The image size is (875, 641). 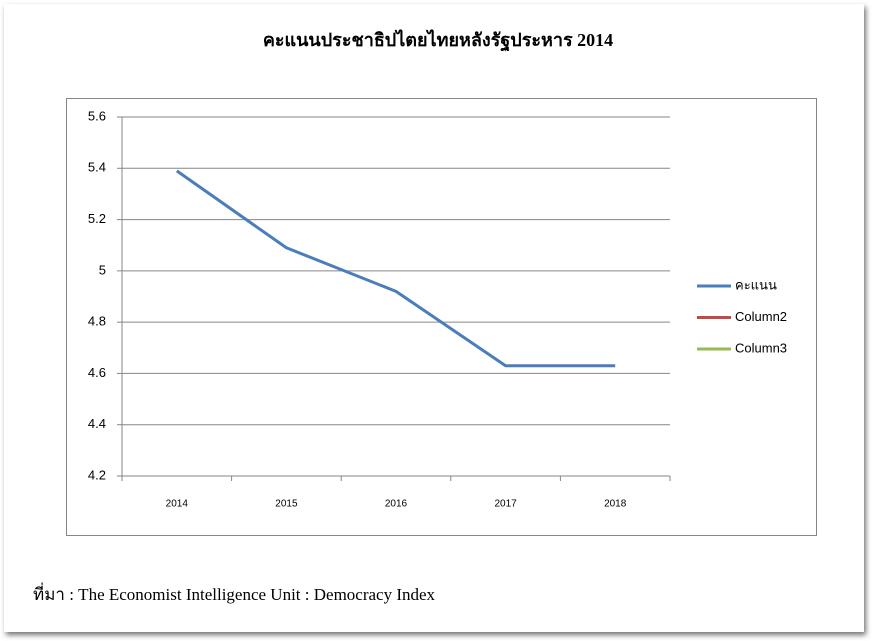 What do you see at coordinates (97, 423) in the screenshot?
I see `y-tick-label: 4.4` at bounding box center [97, 423].